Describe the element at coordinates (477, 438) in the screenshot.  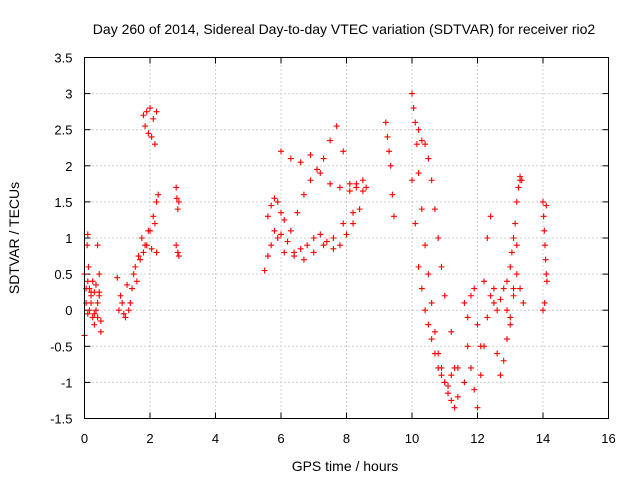
I see `x-tick-label: 12` at that location.